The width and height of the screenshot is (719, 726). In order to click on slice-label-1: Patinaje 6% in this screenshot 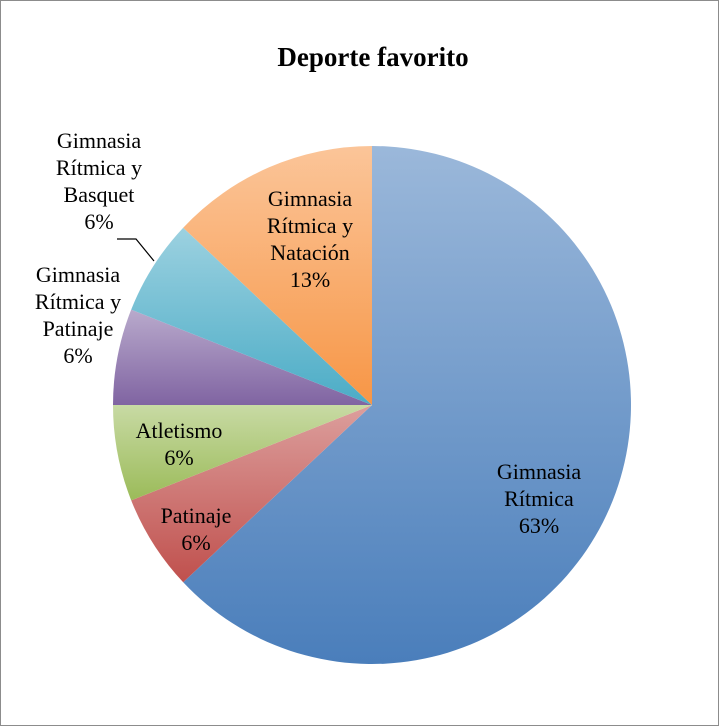, I will do `click(196, 529)`.